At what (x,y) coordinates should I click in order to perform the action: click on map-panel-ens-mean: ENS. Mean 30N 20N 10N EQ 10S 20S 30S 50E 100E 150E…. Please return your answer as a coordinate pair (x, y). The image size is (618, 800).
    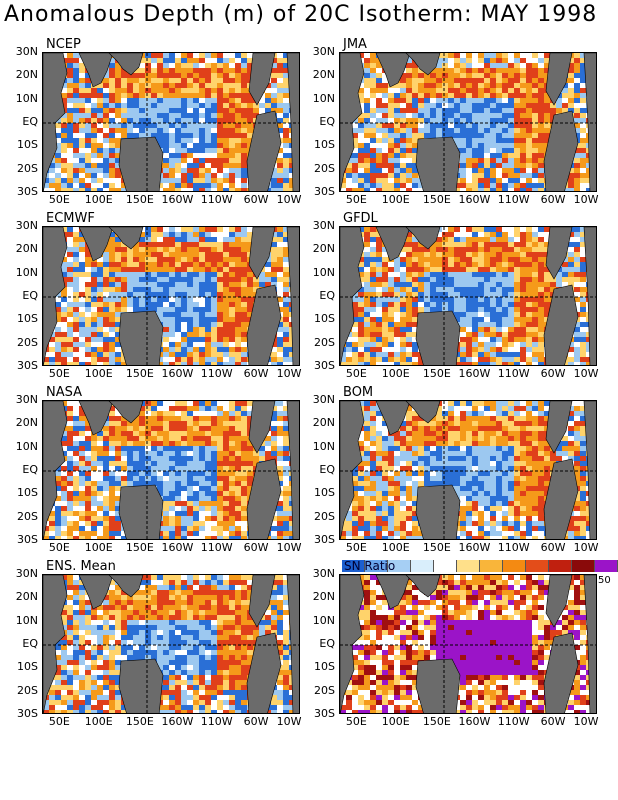
    Looking at the image, I should click on (158, 643).